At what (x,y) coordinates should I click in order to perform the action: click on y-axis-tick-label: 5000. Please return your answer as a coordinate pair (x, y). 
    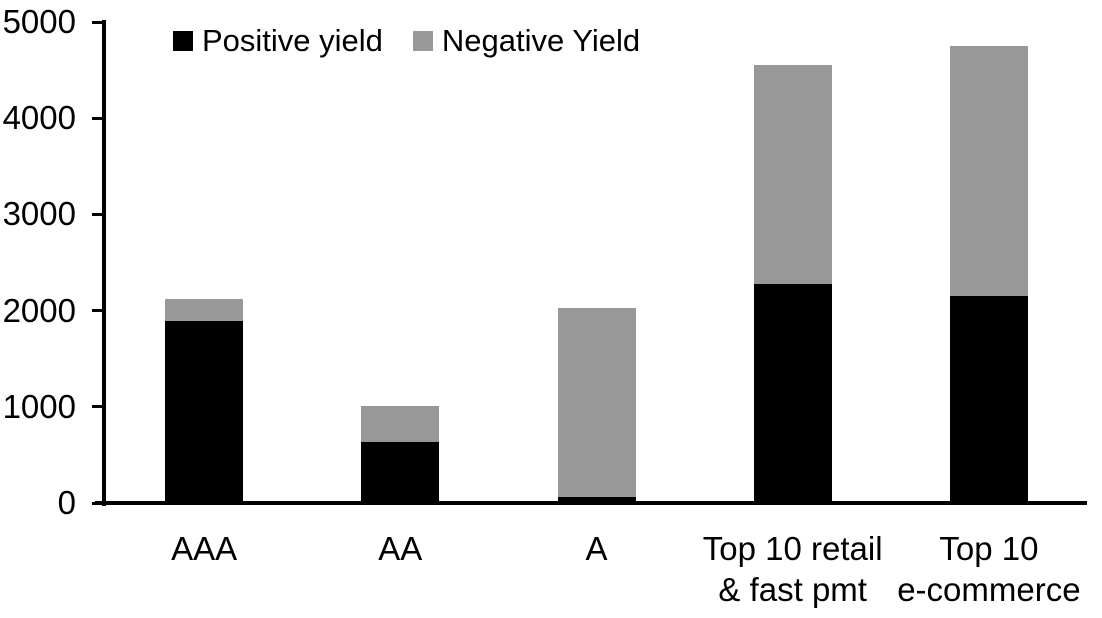
    Looking at the image, I should click on (39, 21).